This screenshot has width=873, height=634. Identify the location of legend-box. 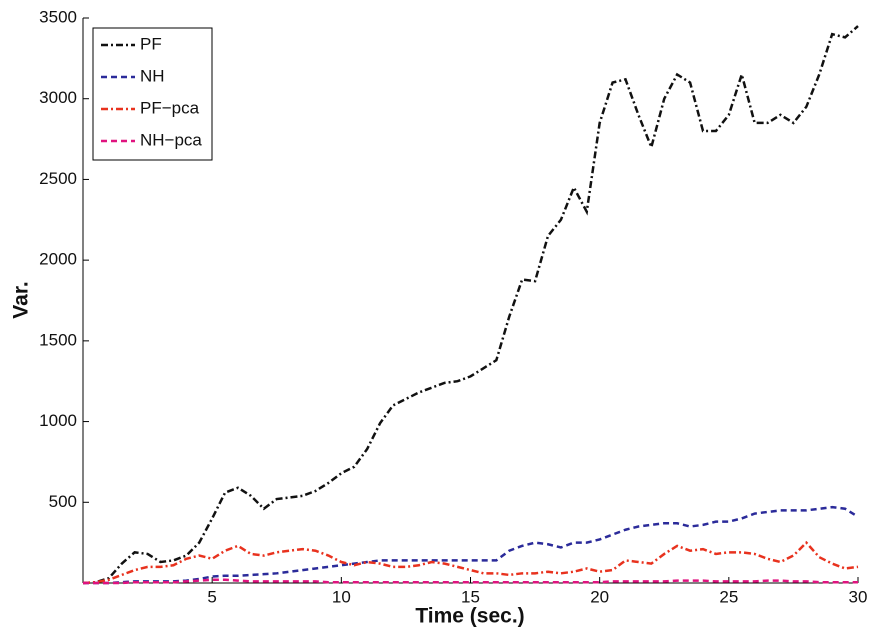
(152, 94).